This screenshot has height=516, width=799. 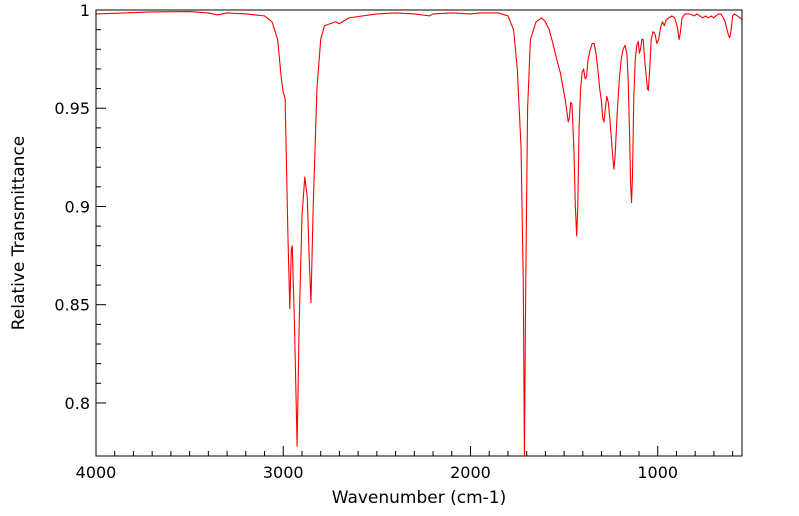 What do you see at coordinates (470, 472) in the screenshot?
I see `x-tick-label: 2000` at bounding box center [470, 472].